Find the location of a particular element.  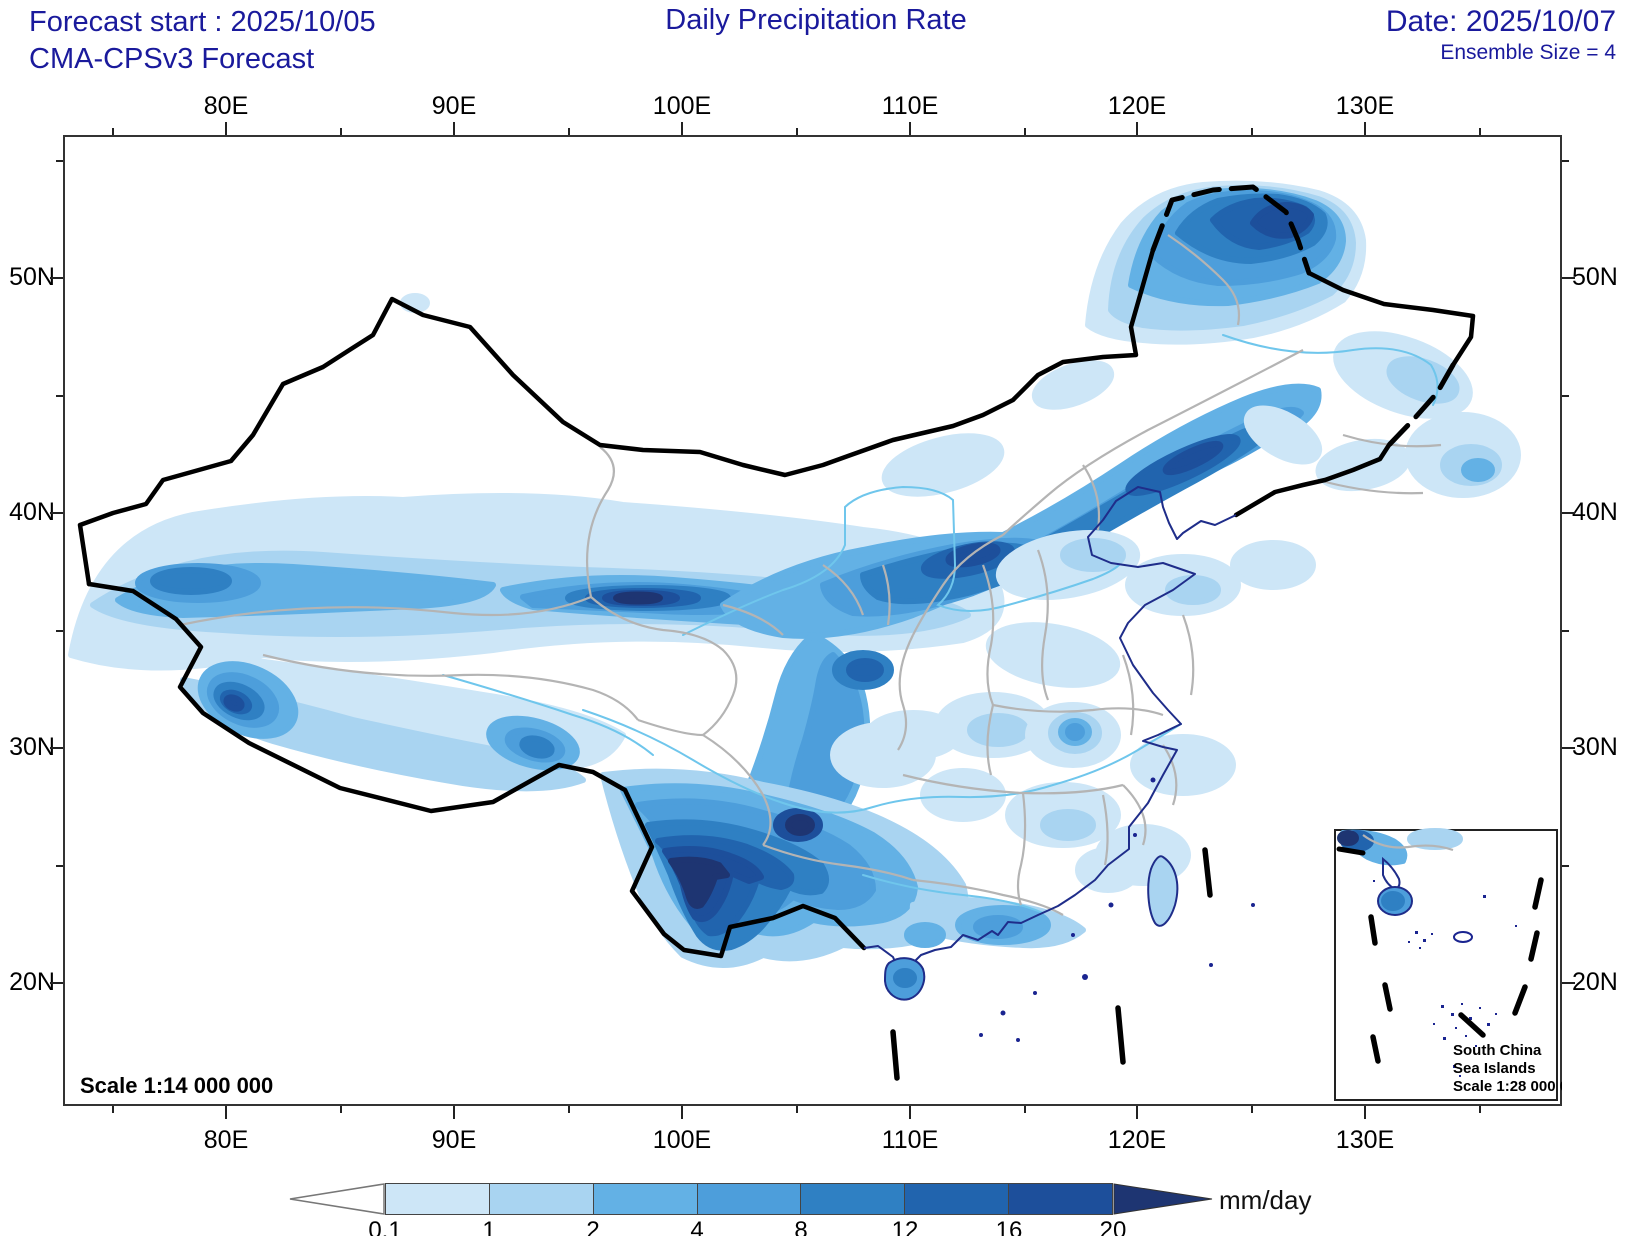

lat-label-left-20n: 20N is located at coordinates (32, 982).